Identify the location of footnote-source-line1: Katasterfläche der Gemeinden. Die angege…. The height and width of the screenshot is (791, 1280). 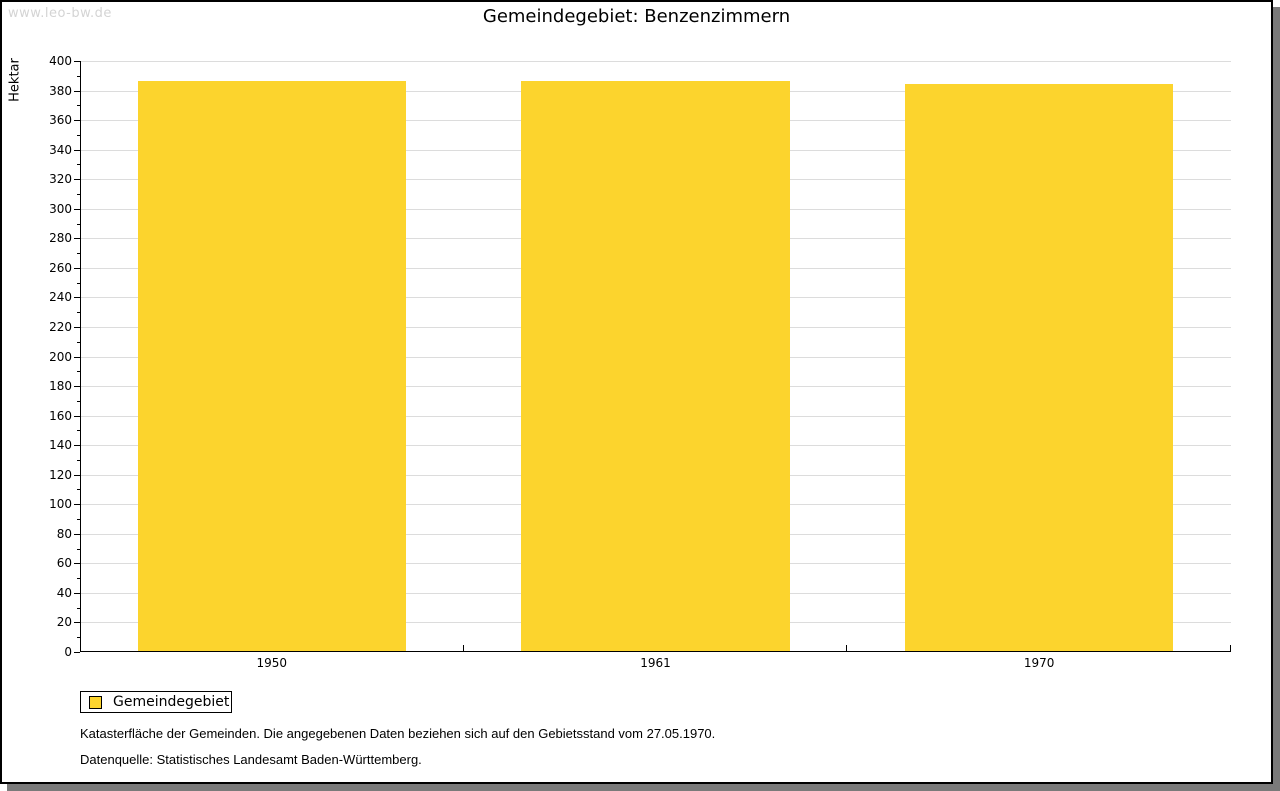
(398, 733).